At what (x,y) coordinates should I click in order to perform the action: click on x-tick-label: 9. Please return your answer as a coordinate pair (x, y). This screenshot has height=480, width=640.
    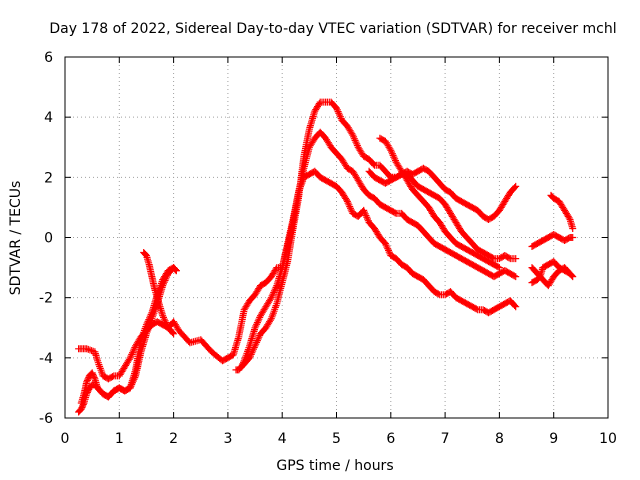
    Looking at the image, I should click on (553, 439).